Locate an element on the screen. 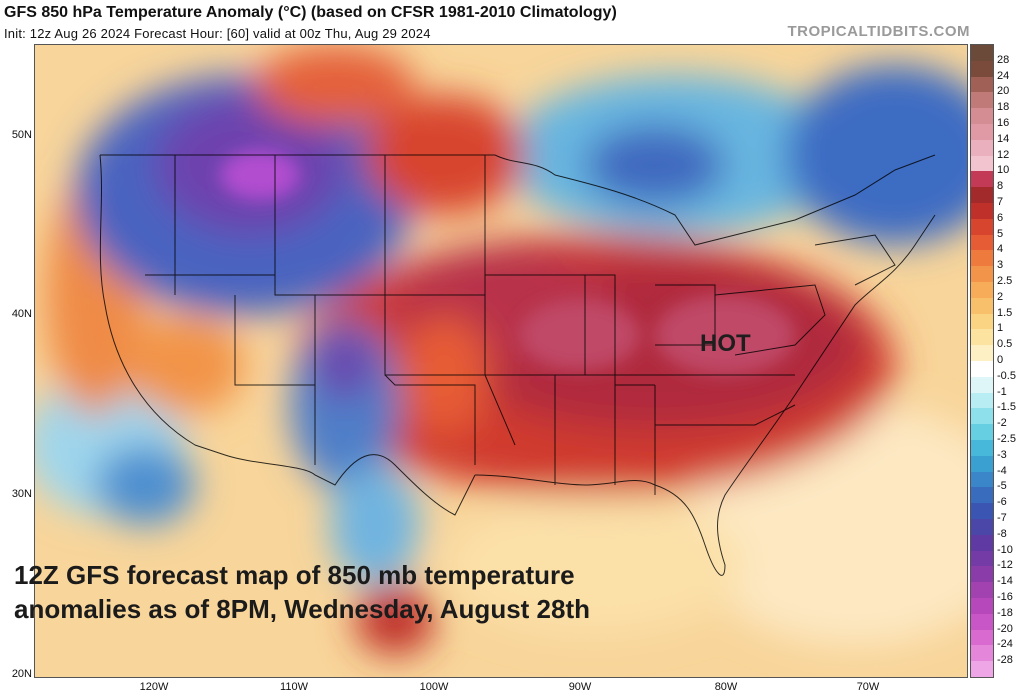 The image size is (1024, 696). hudson-cold-core is located at coordinates (655, 165).